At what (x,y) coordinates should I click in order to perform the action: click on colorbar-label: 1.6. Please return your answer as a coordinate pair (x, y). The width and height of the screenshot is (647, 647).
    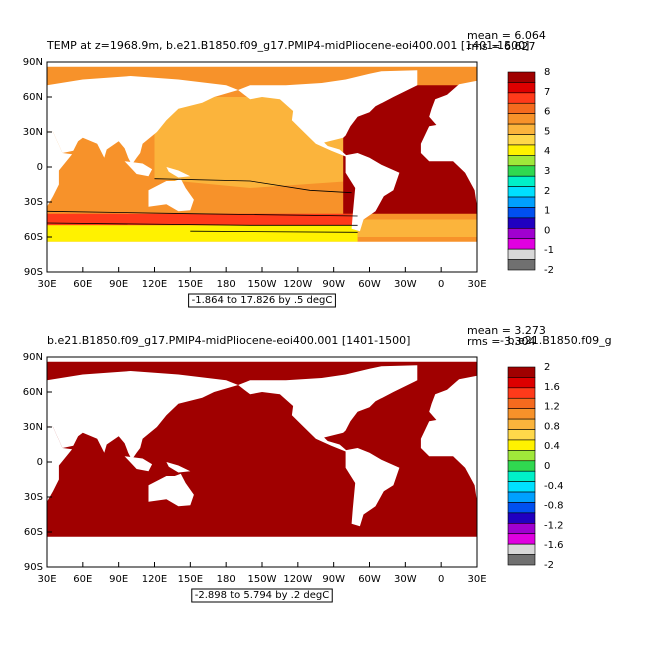
    Looking at the image, I should click on (552, 387).